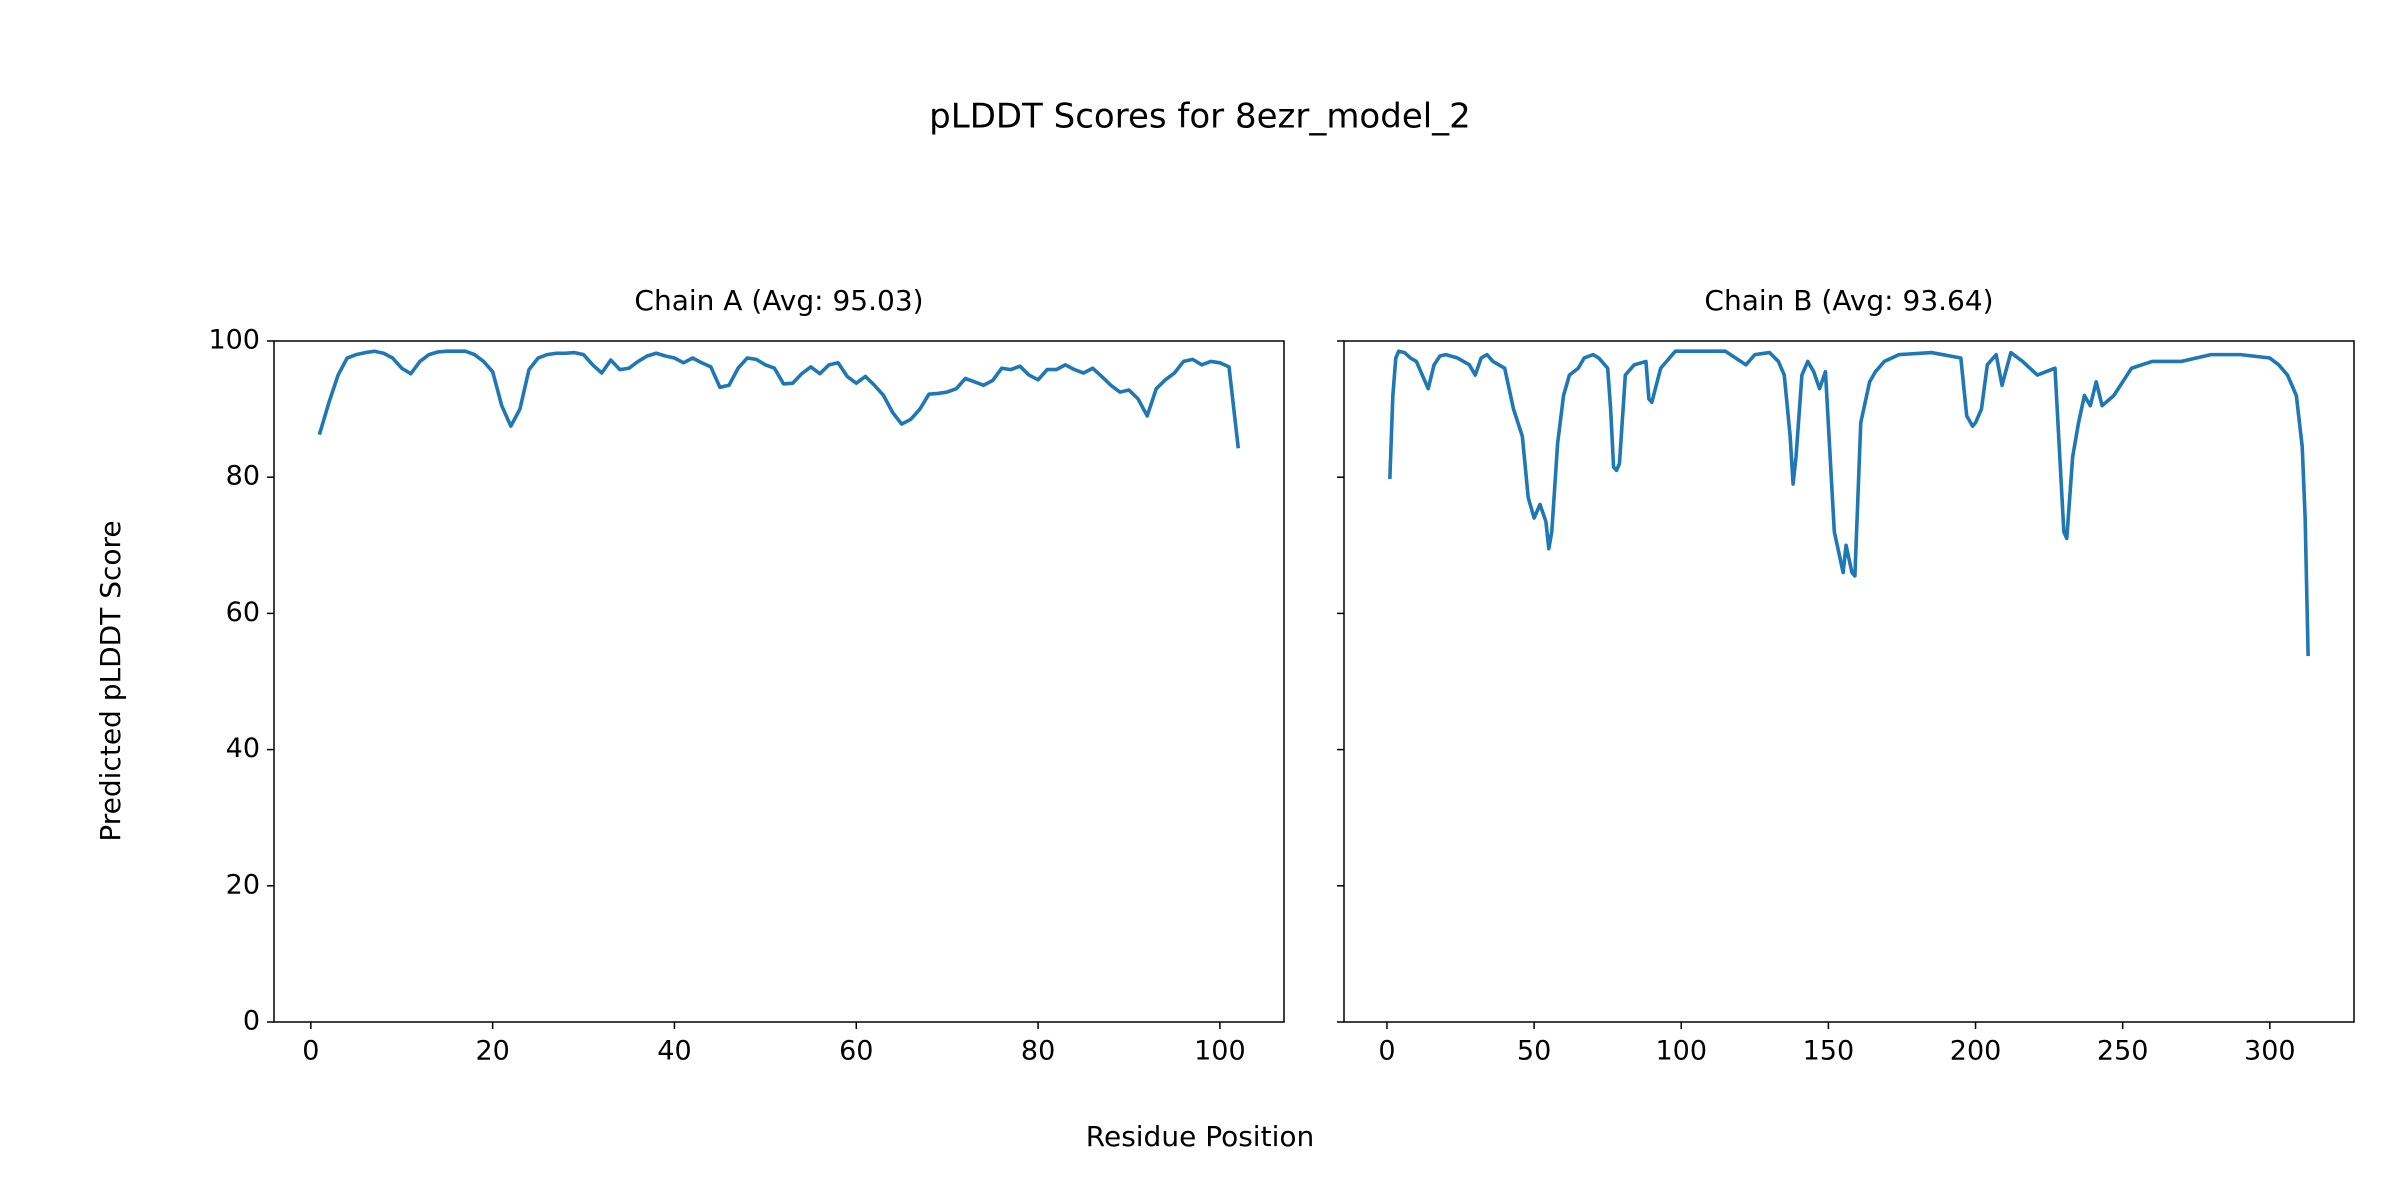  I want to click on y-tick-label: 20, so click(243, 884).